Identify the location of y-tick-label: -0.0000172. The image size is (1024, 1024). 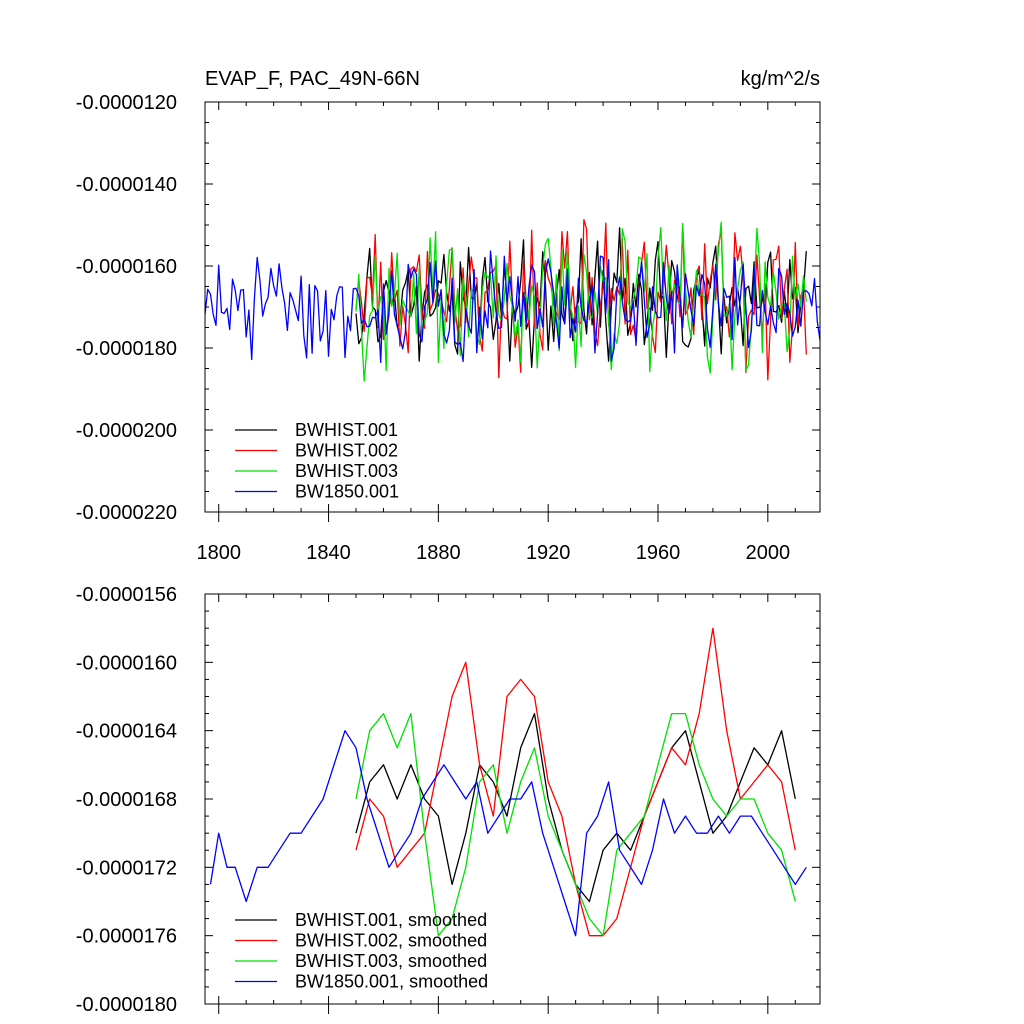
(126, 868).